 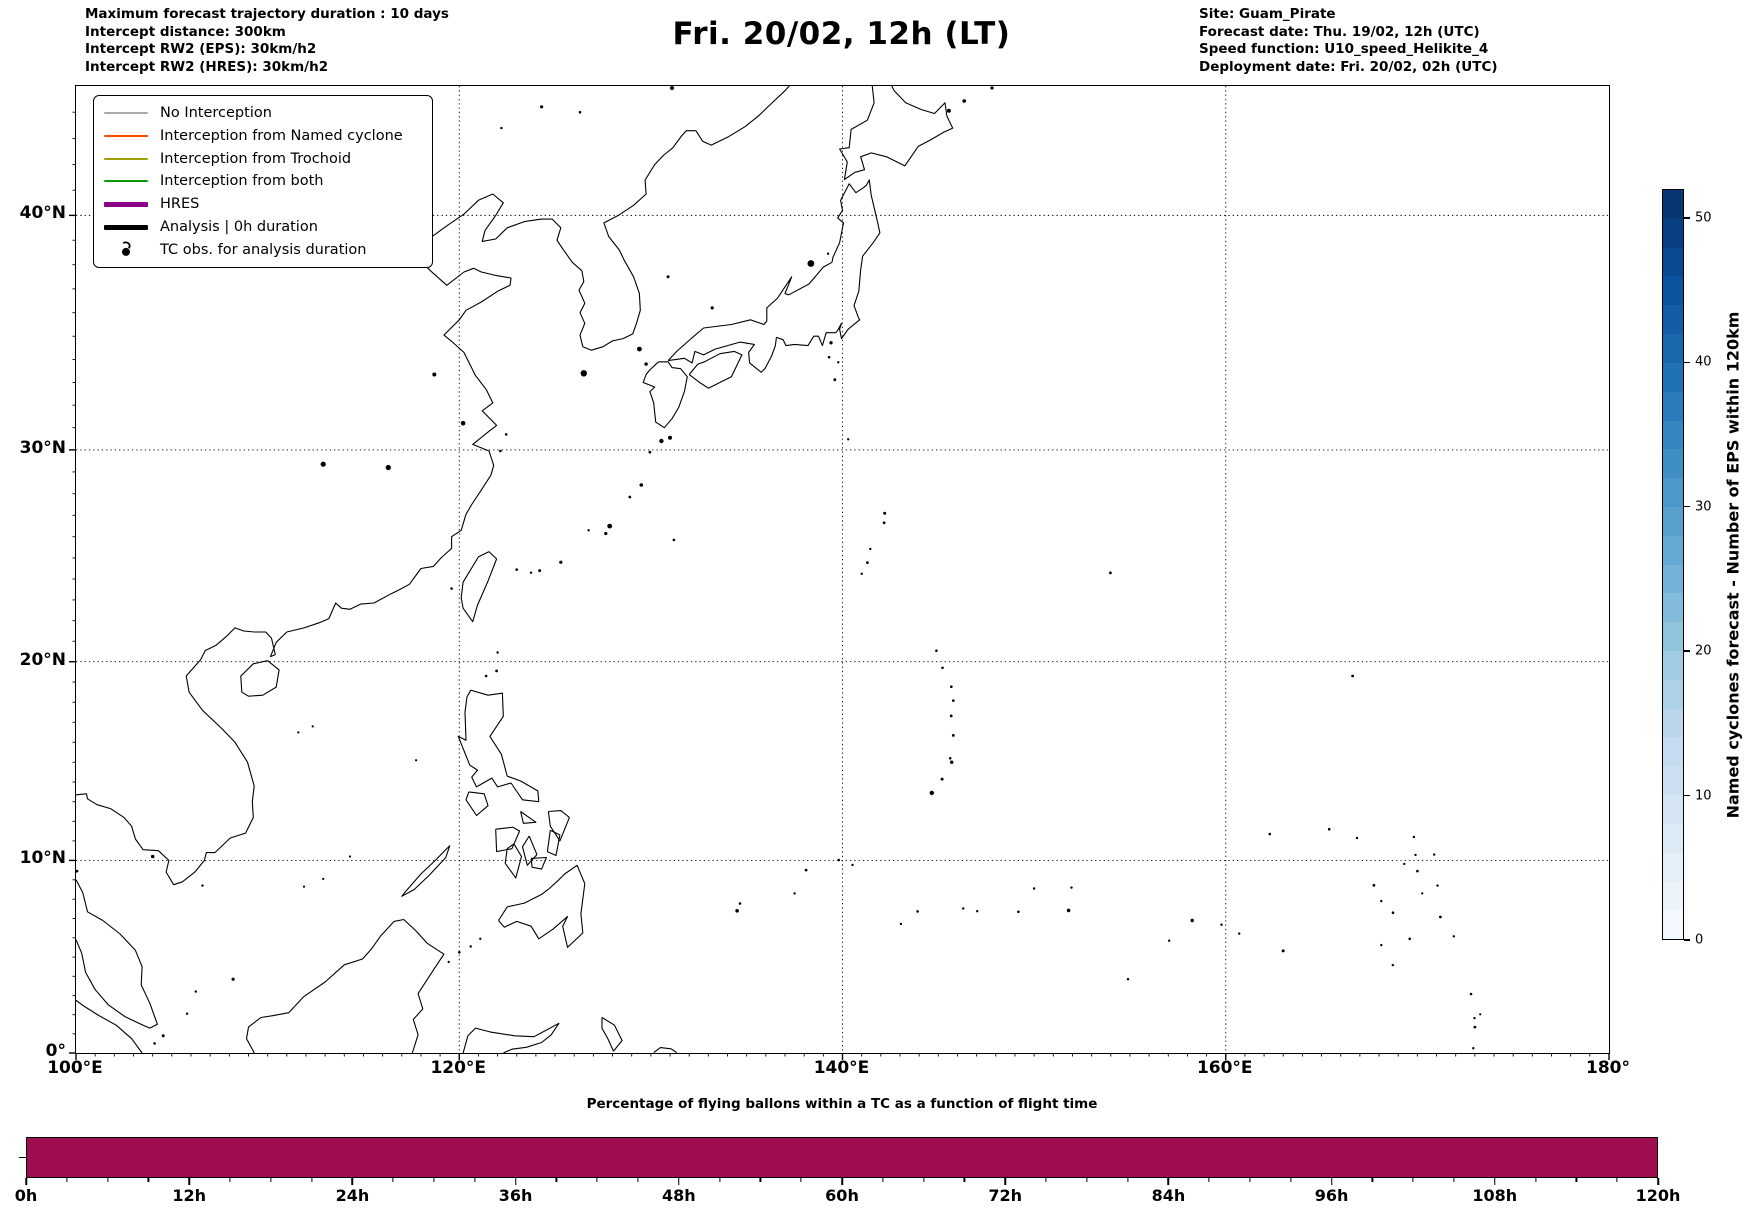 What do you see at coordinates (1168, 1195) in the screenshot?
I see `bottom-x-tick-label: 84h` at bounding box center [1168, 1195].